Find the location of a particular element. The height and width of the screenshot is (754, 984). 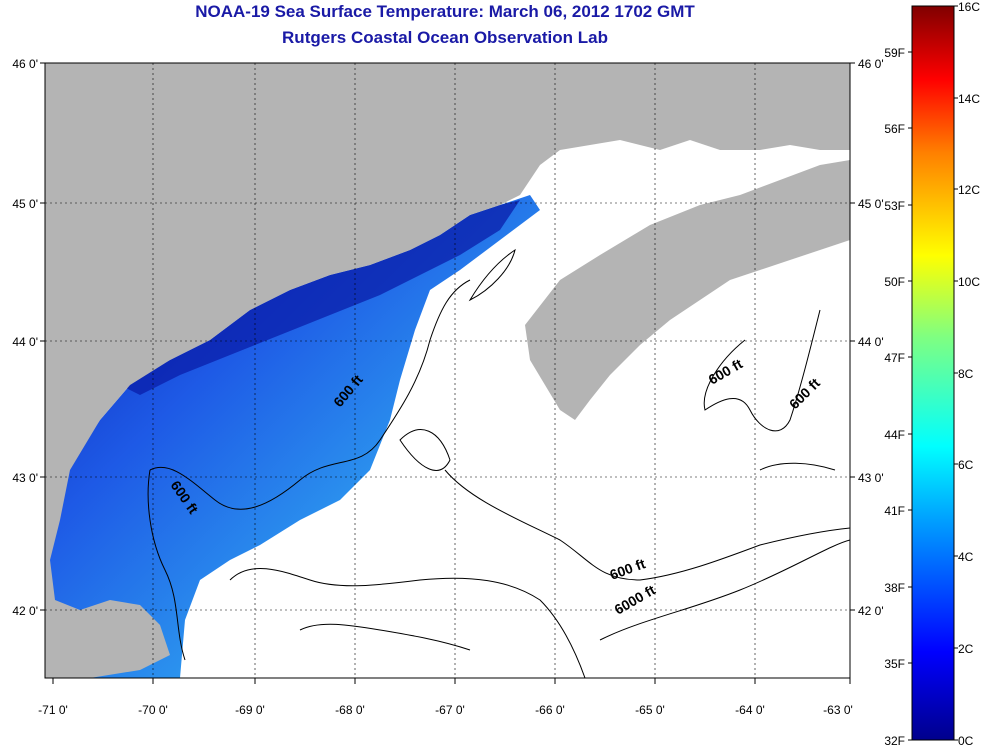

lat-tick-label-right: 45 0' is located at coordinates (871, 204).